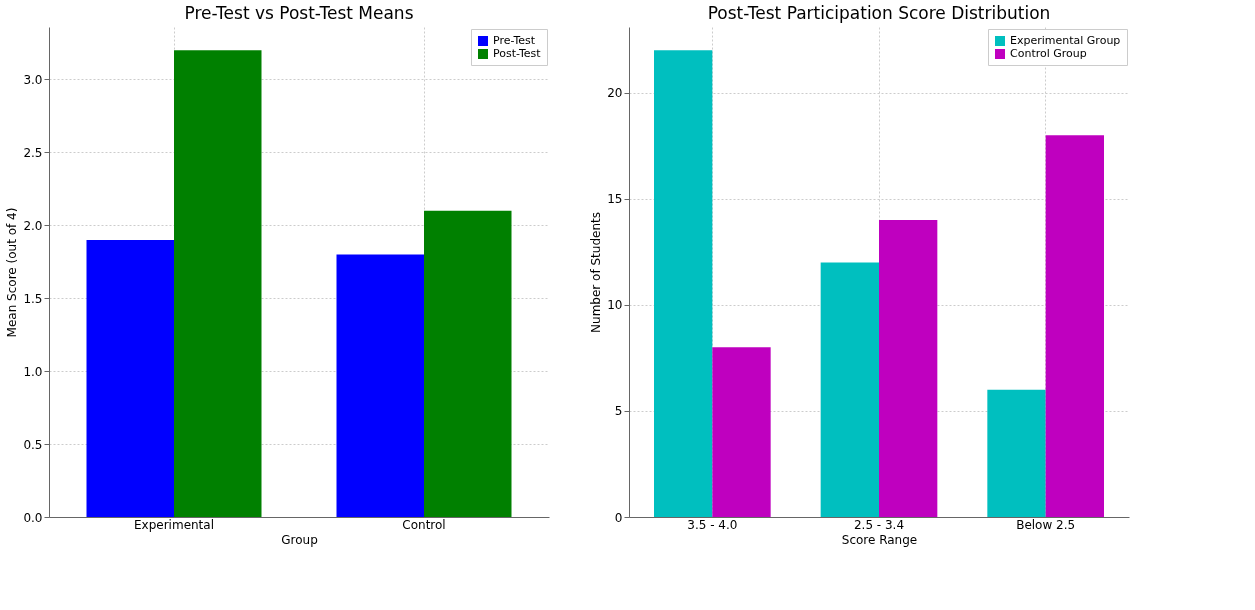  Describe the element at coordinates (33, 371) in the screenshot. I see `y-tick-label: 1.0` at that location.